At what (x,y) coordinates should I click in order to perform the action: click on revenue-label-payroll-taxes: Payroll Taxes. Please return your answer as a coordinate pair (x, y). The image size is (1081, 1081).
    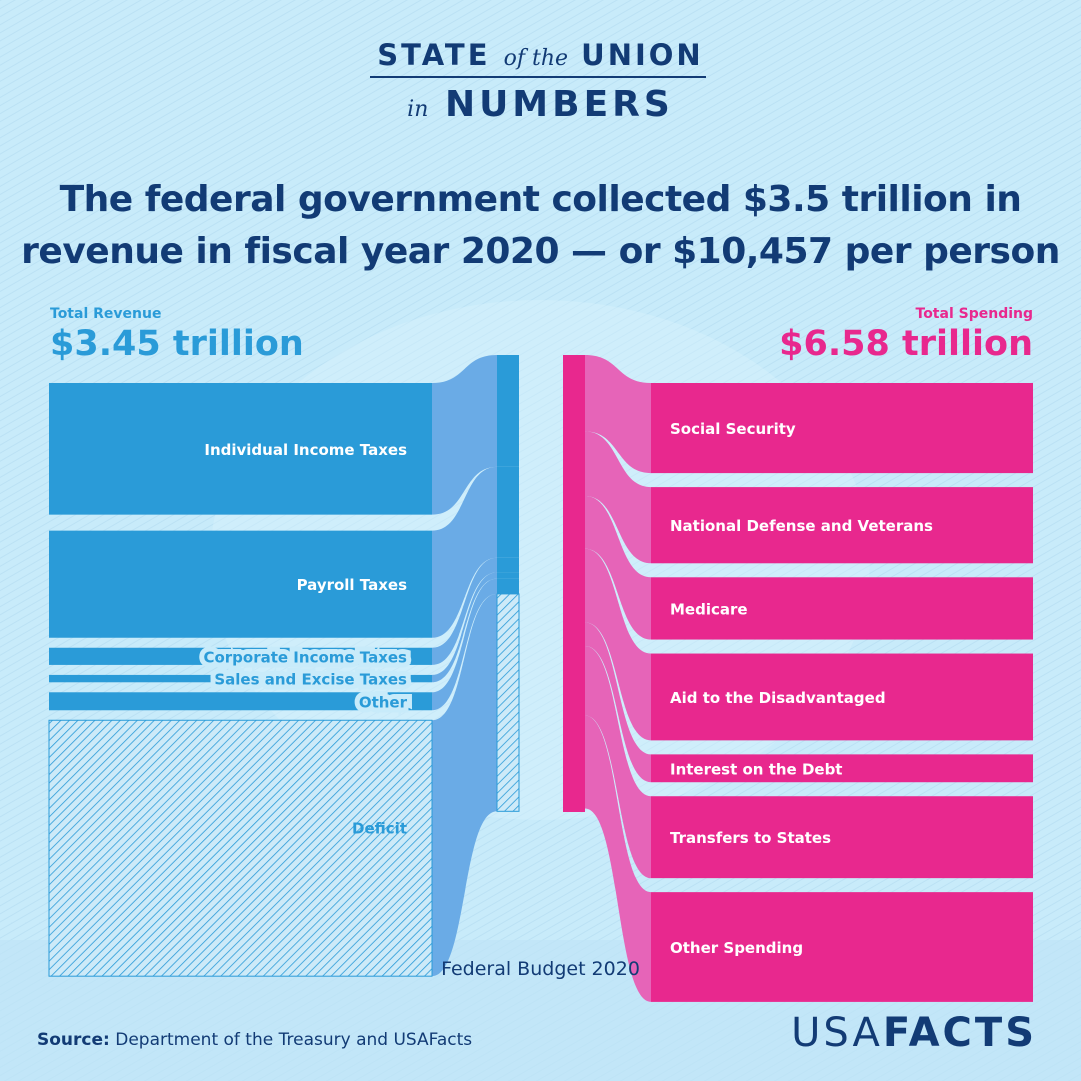
    Looking at the image, I should click on (352, 585).